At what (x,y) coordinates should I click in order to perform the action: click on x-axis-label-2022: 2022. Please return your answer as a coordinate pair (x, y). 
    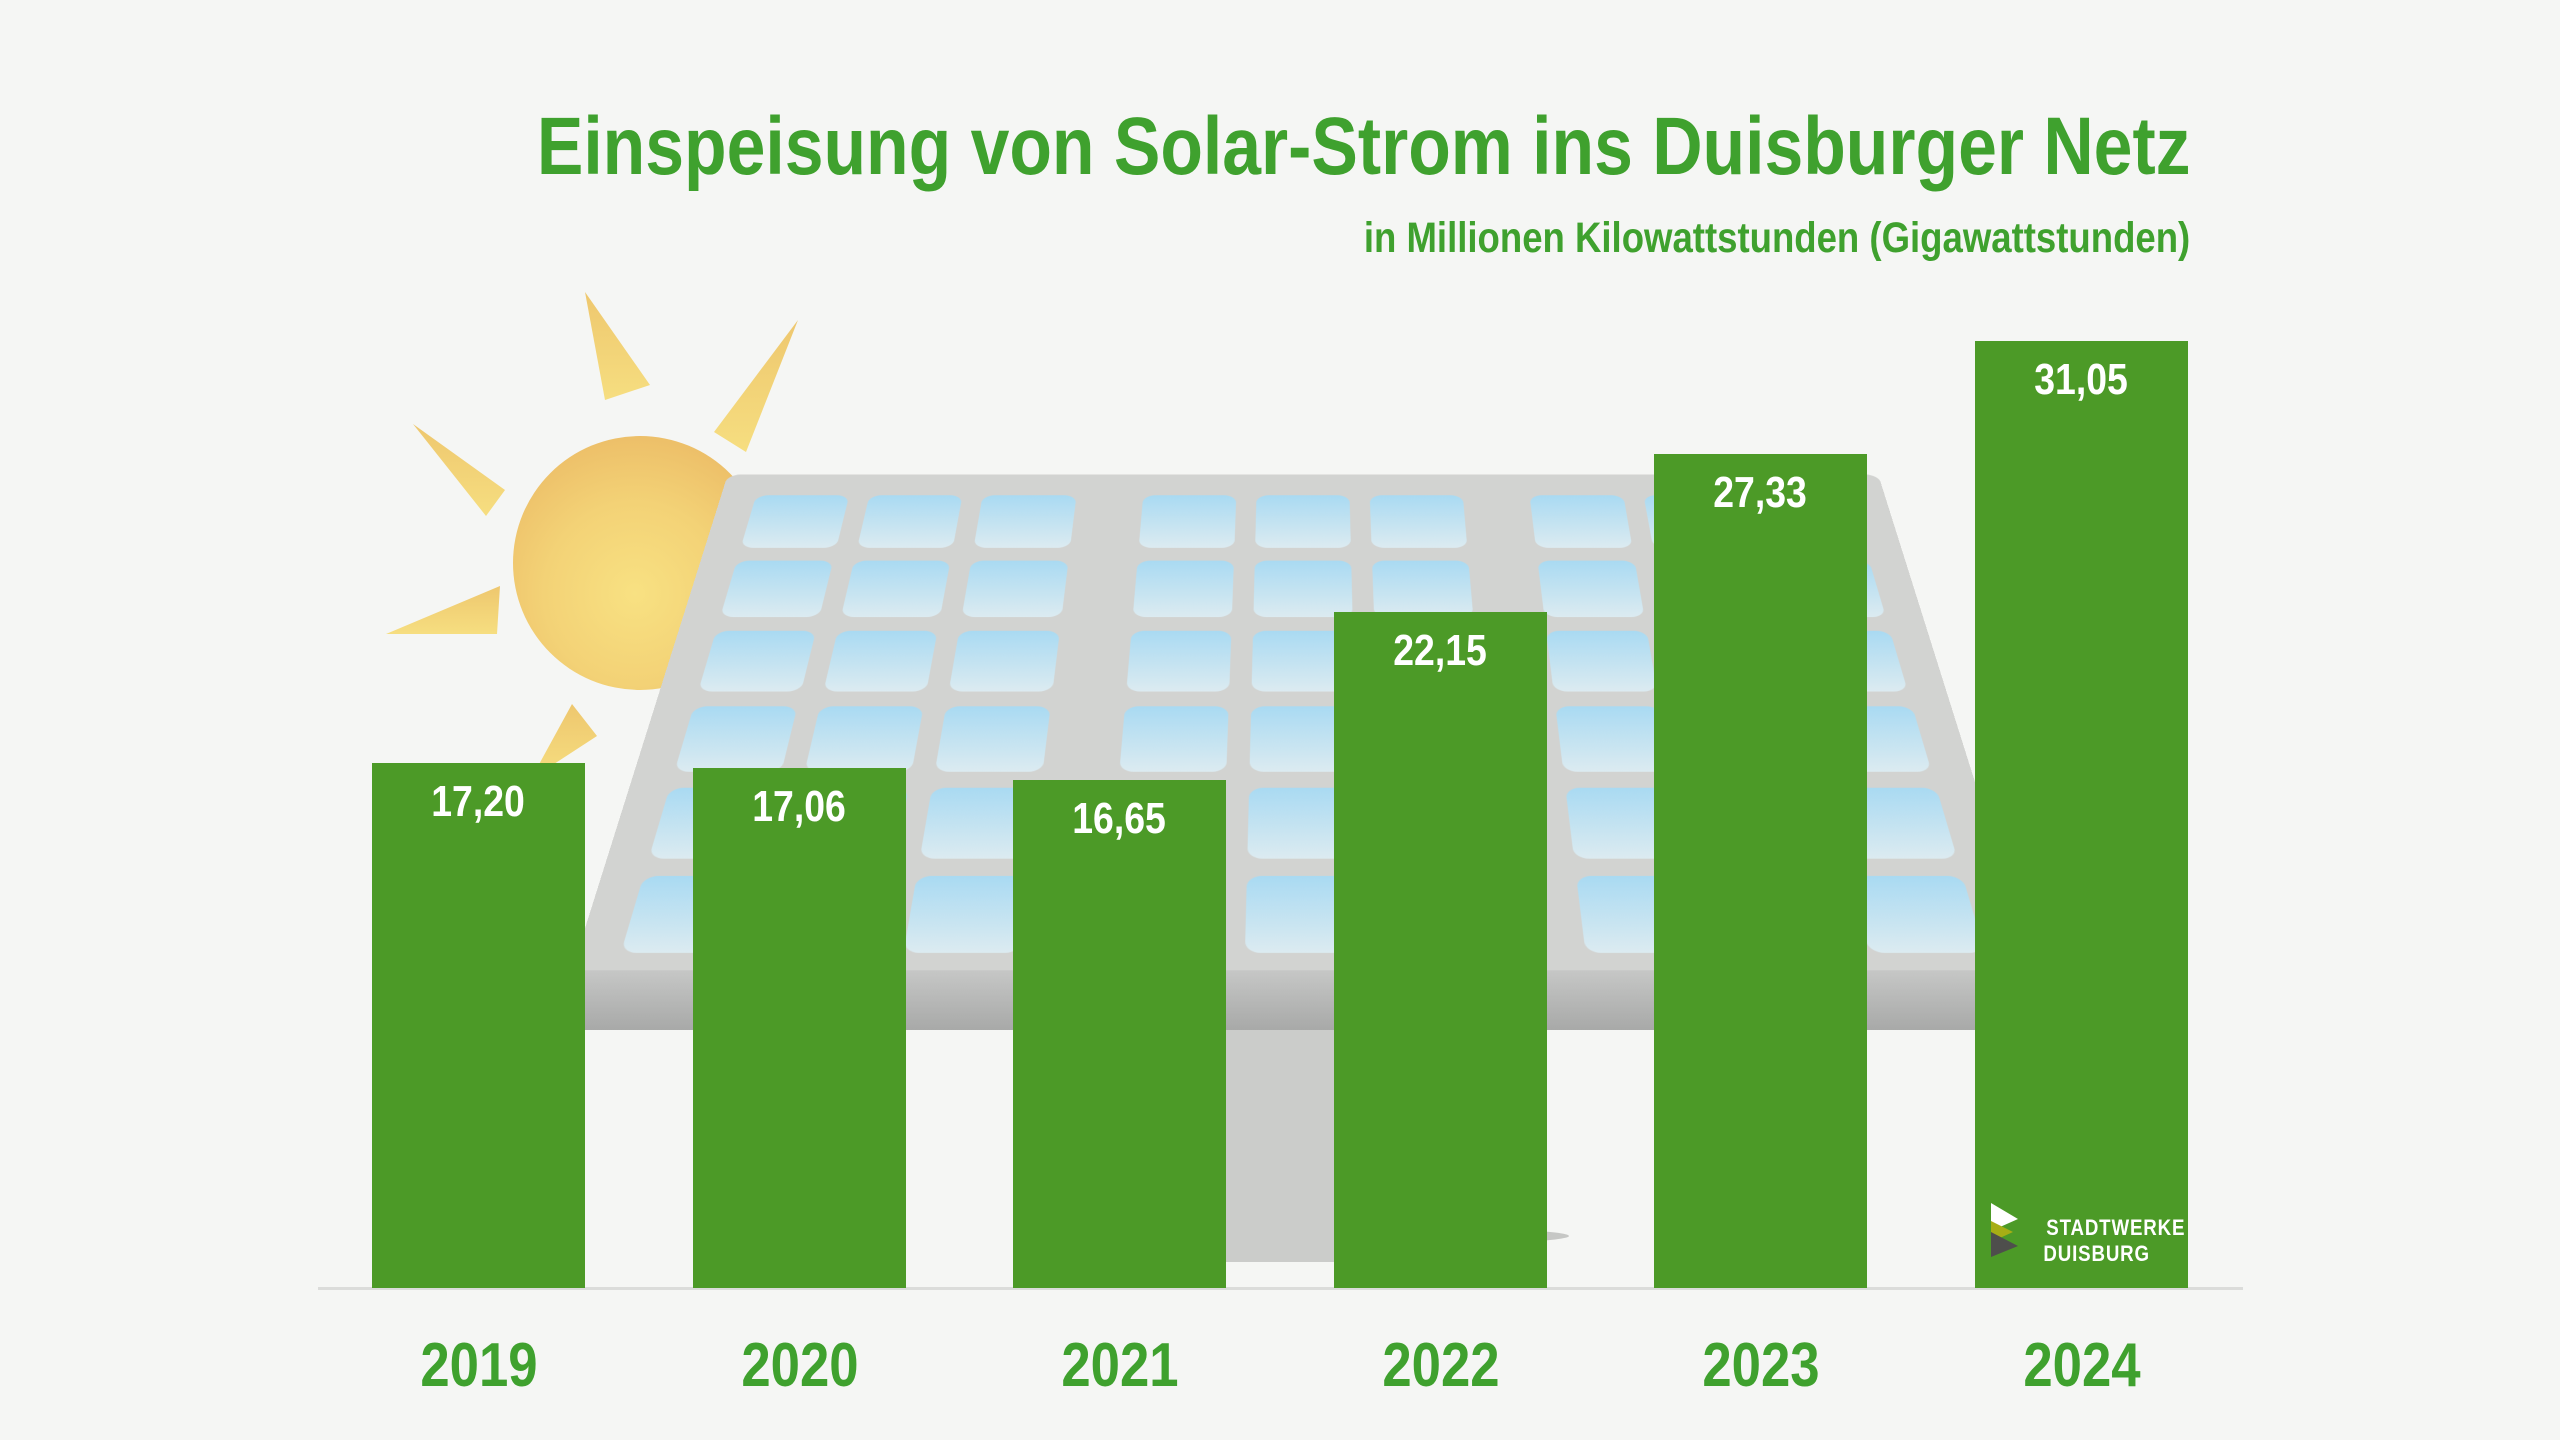
    Looking at the image, I should click on (1440, 1365).